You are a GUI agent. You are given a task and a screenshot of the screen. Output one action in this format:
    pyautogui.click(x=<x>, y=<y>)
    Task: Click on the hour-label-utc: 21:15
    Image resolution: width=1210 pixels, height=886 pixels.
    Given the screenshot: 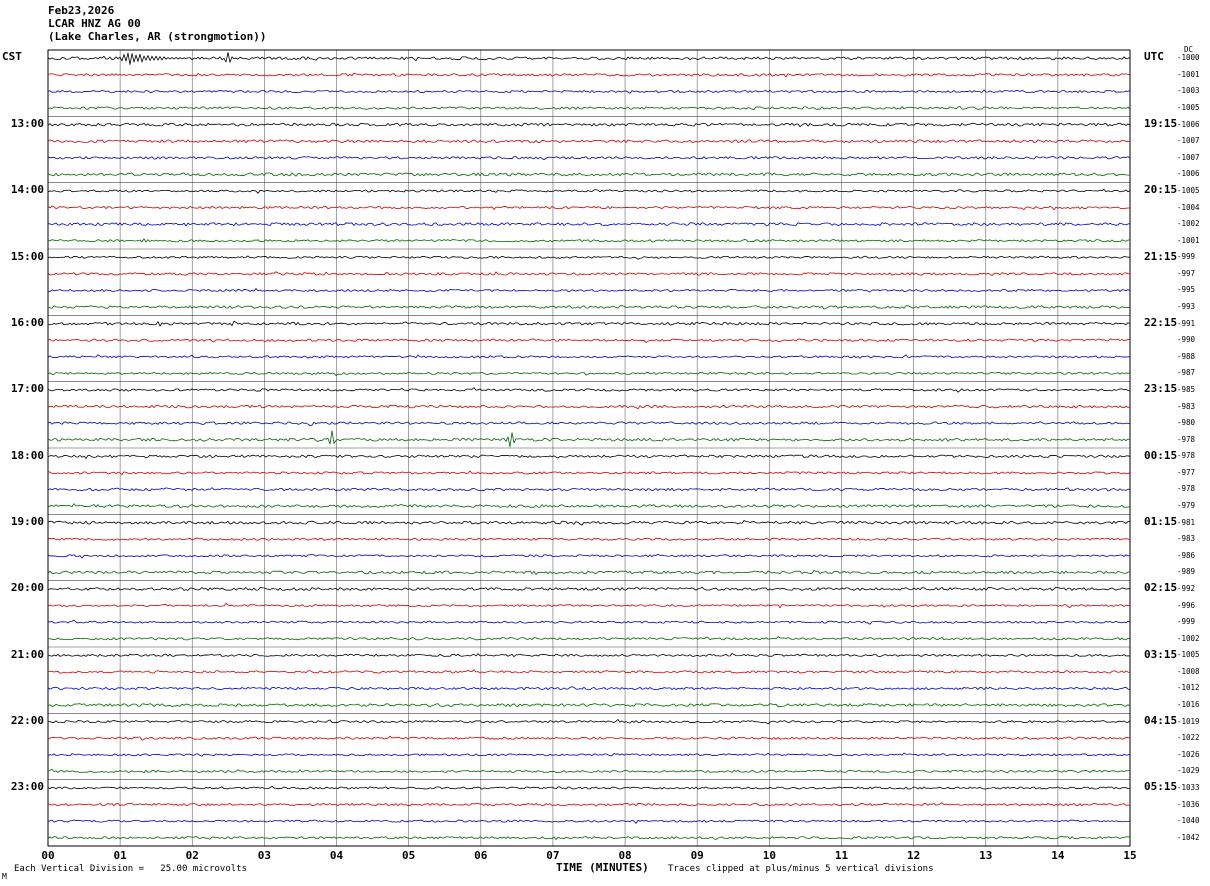 What is the action you would take?
    pyautogui.click(x=1161, y=256)
    